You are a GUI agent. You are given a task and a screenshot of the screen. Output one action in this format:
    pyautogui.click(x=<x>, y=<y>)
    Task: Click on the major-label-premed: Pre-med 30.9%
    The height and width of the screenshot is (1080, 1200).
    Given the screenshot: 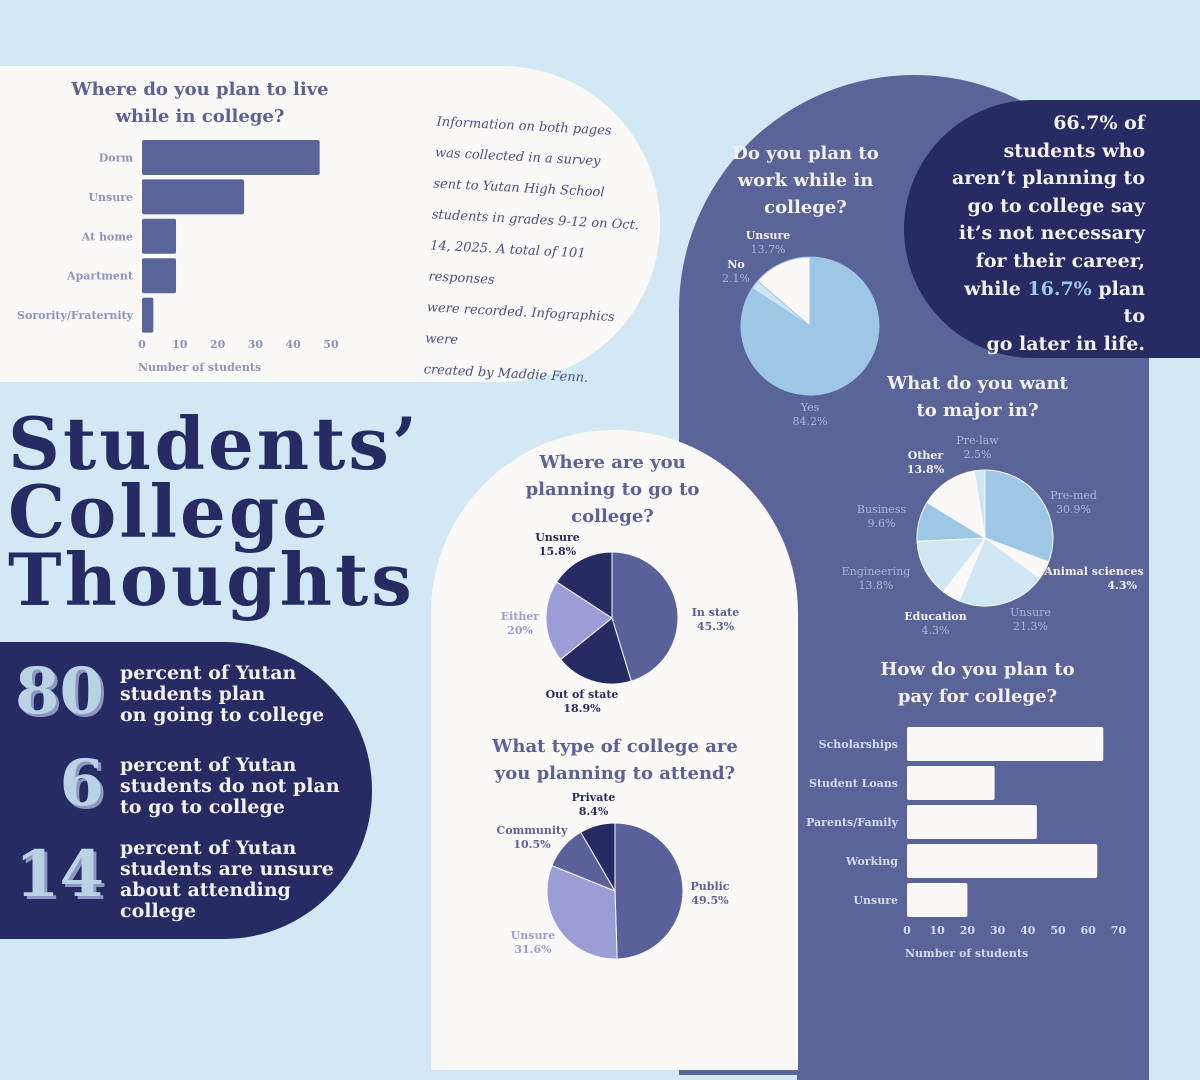 What is the action you would take?
    pyautogui.click(x=1073, y=503)
    